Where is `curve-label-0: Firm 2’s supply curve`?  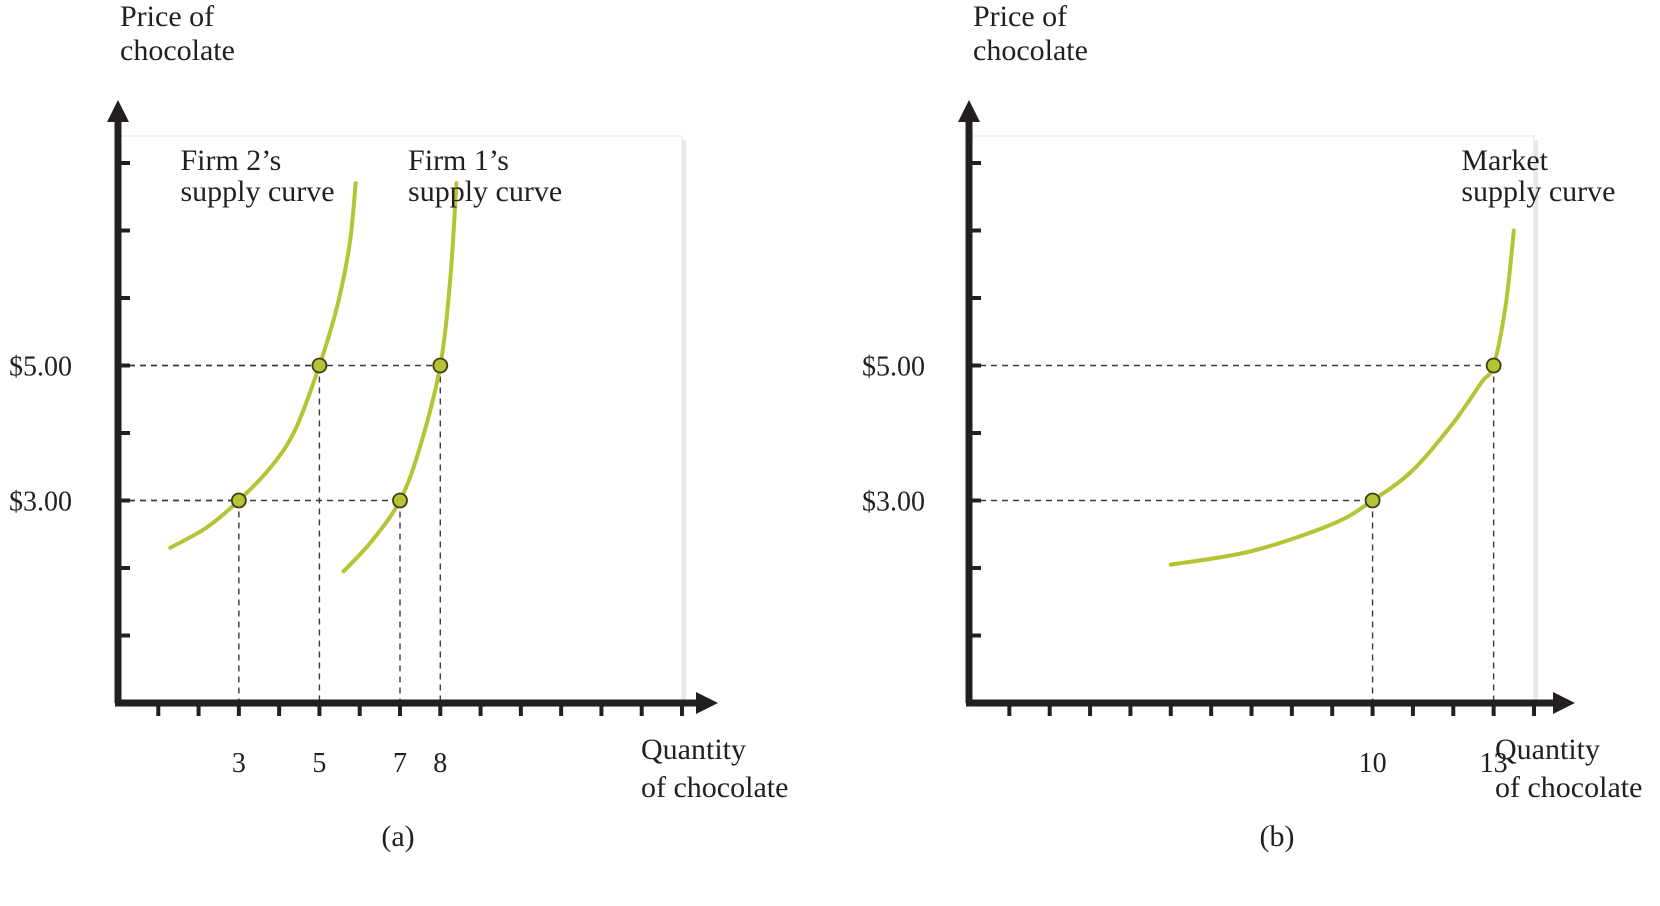
curve-label-0: Firm 2’s supply curve is located at coordinates (257, 176).